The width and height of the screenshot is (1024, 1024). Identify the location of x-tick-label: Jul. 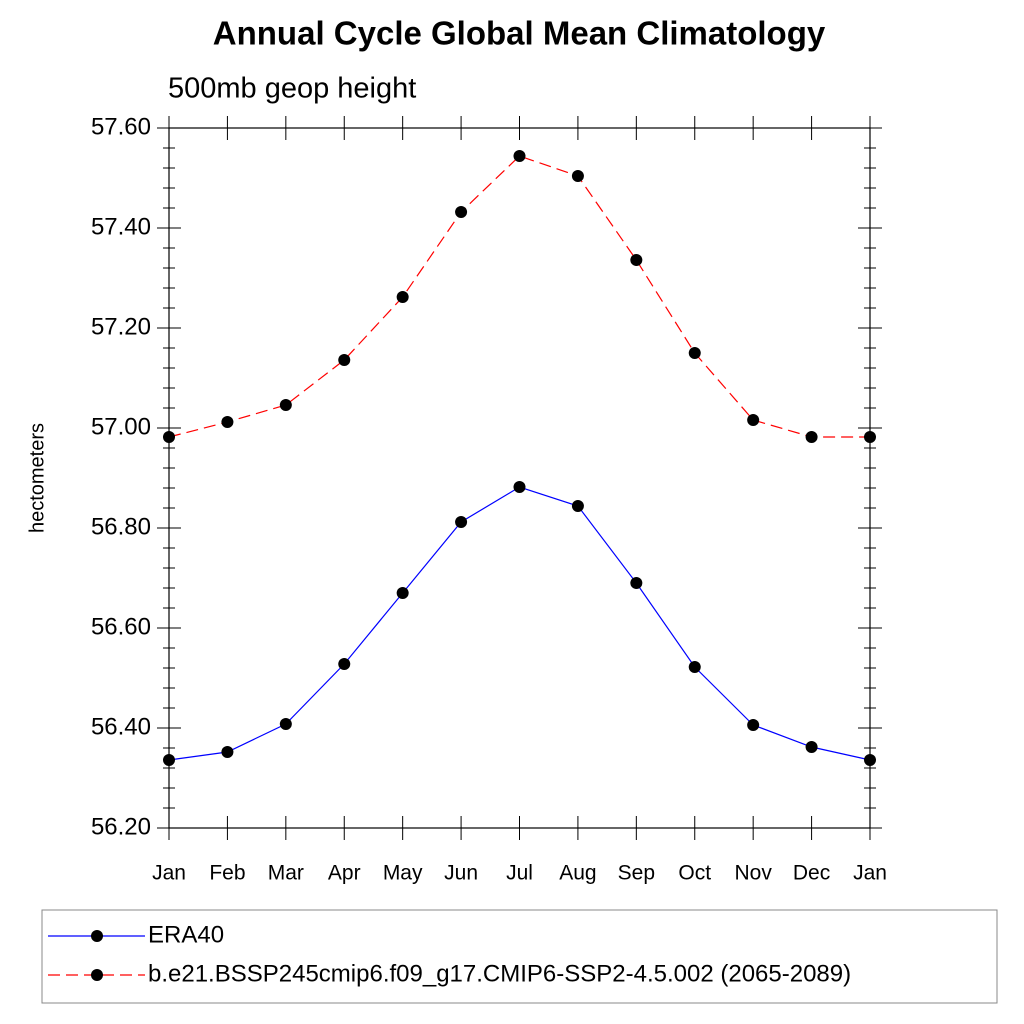
(519, 873).